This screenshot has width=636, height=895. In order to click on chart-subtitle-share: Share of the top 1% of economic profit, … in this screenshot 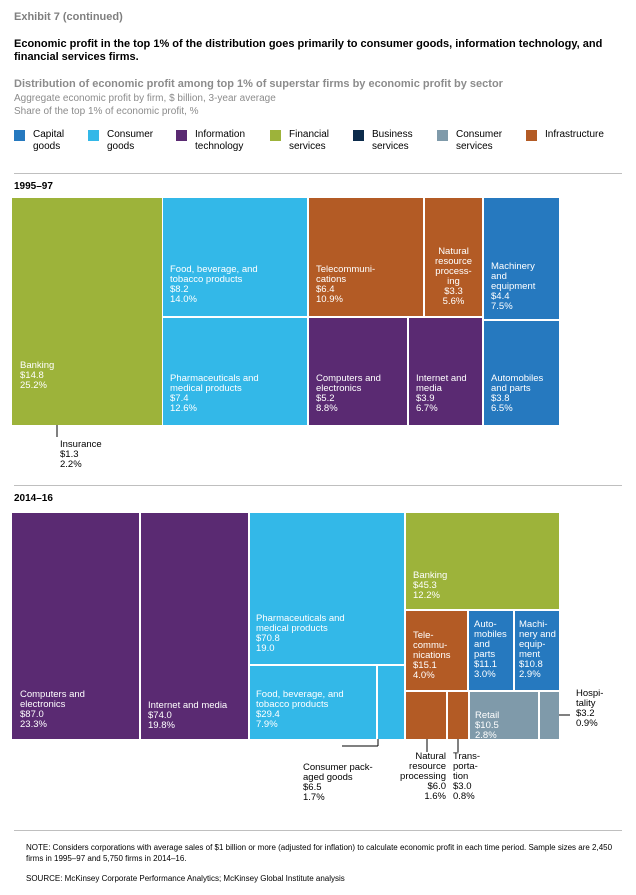, I will do `click(106, 111)`.